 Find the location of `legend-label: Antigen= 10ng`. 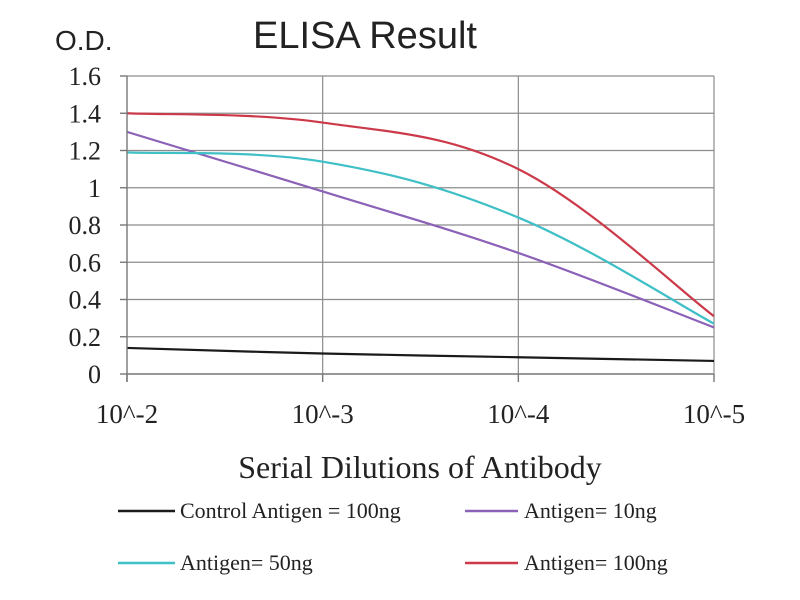

legend-label: Antigen= 10ng is located at coordinates (590, 510).